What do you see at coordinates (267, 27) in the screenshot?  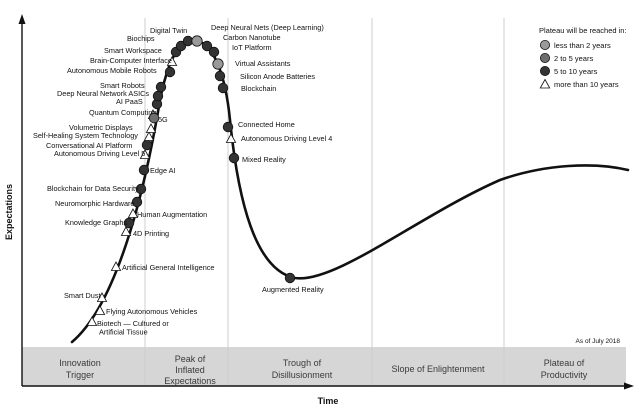 I see `tech-label-deep-neural-nets-deep-learning: Deep Neural Nets (Deep Learning)` at bounding box center [267, 27].